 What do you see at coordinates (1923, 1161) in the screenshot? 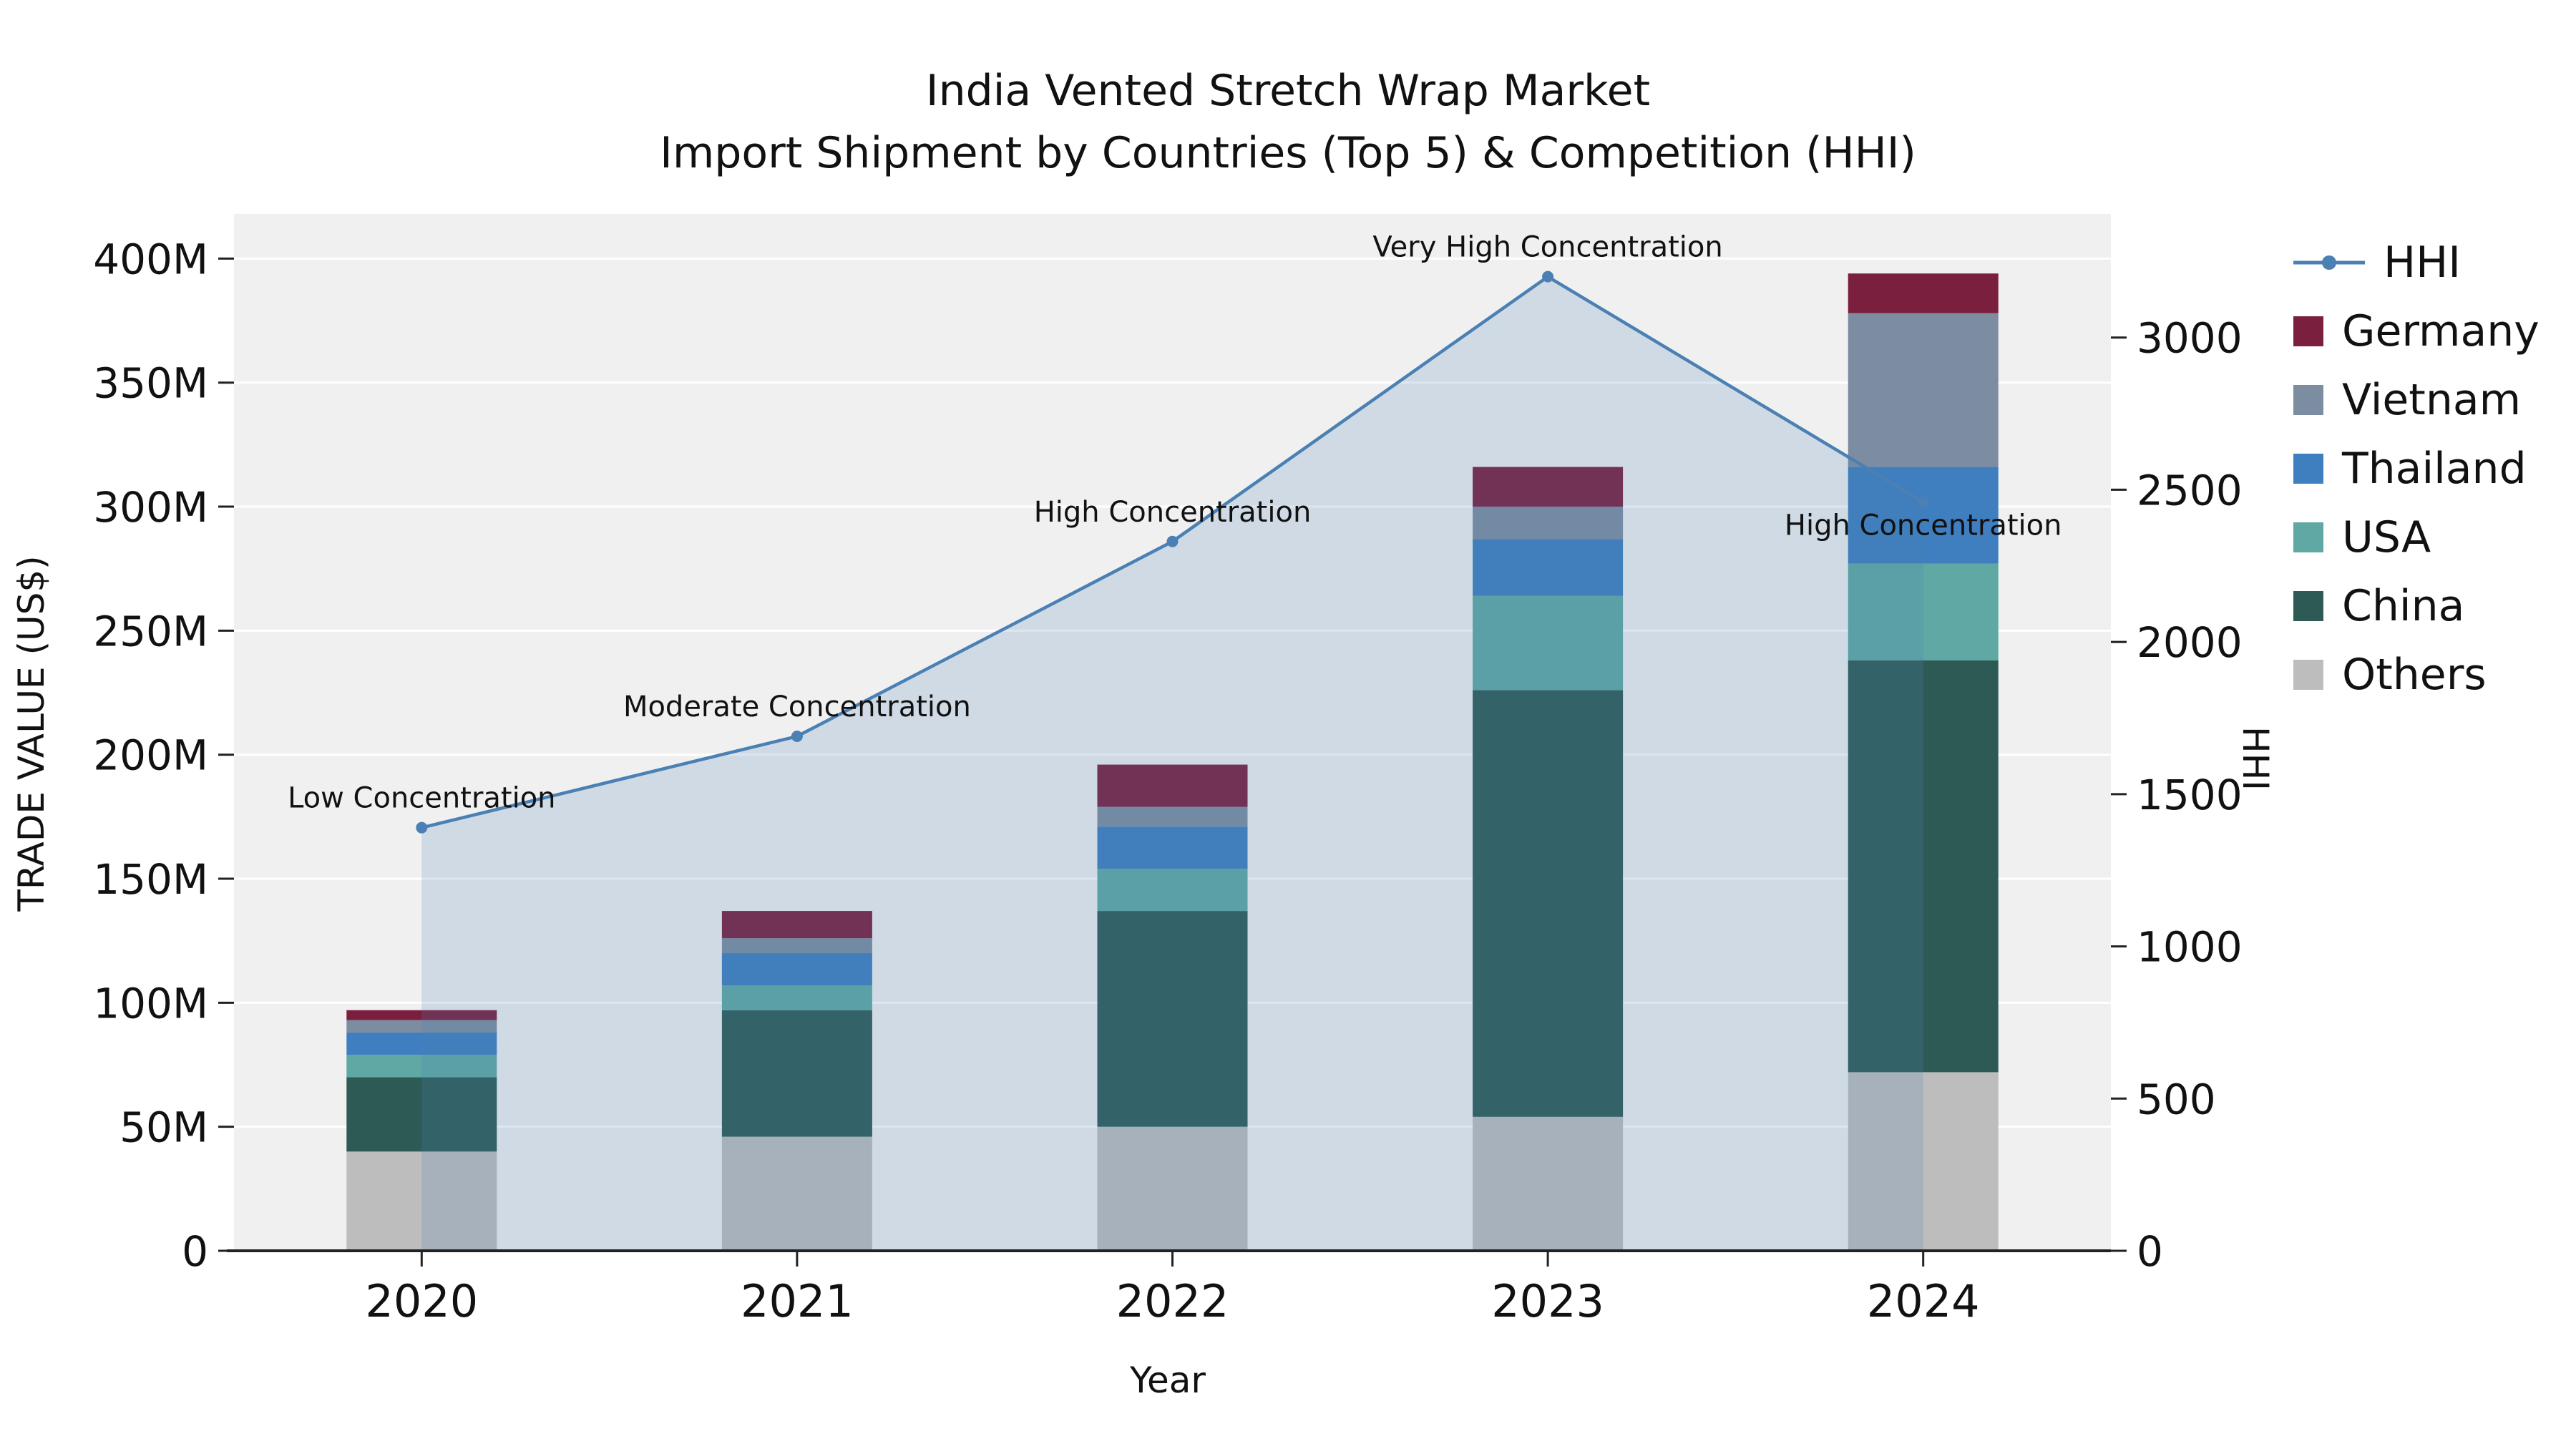
I see `bar-segment-others-2024` at bounding box center [1923, 1161].